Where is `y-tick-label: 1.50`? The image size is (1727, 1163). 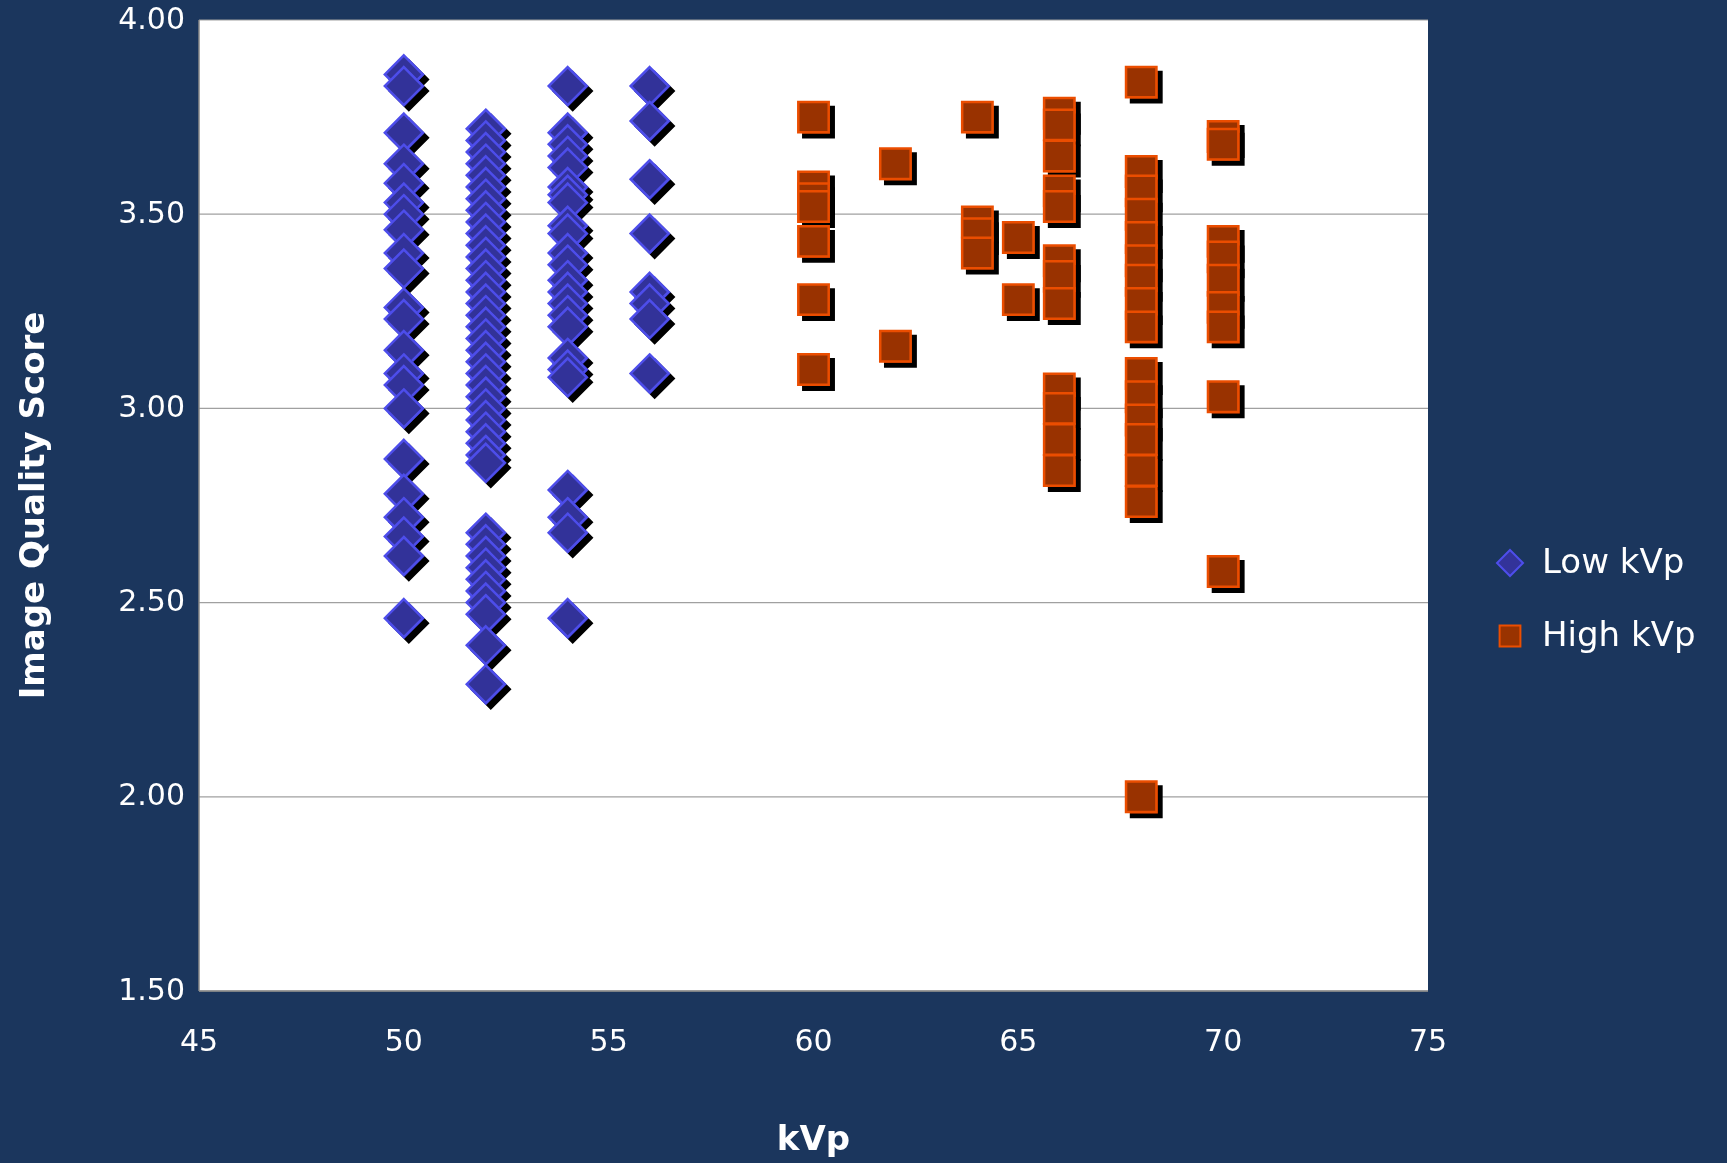
y-tick-label: 1.50 is located at coordinates (151, 989).